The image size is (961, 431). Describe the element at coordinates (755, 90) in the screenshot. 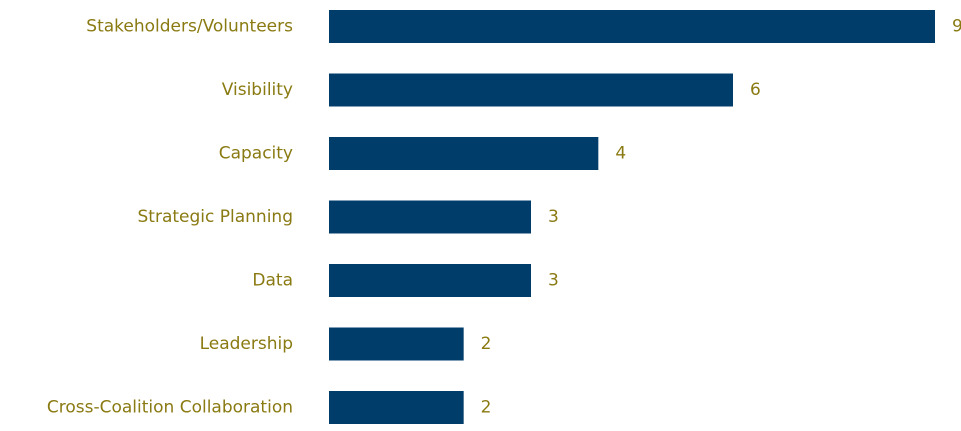

I see `data-label: 6` at that location.